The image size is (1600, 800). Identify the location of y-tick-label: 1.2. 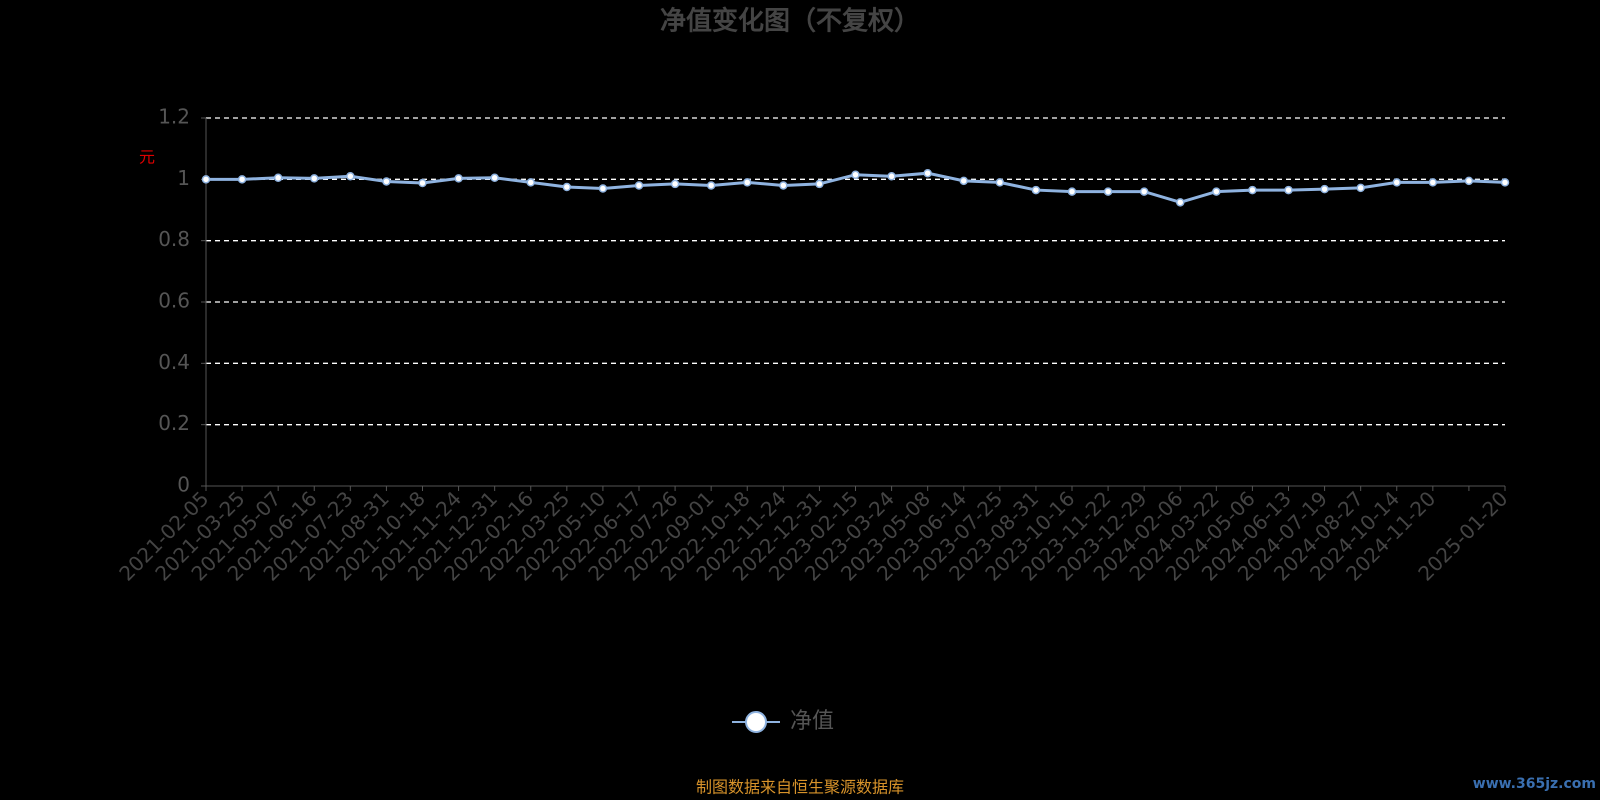
(174, 117).